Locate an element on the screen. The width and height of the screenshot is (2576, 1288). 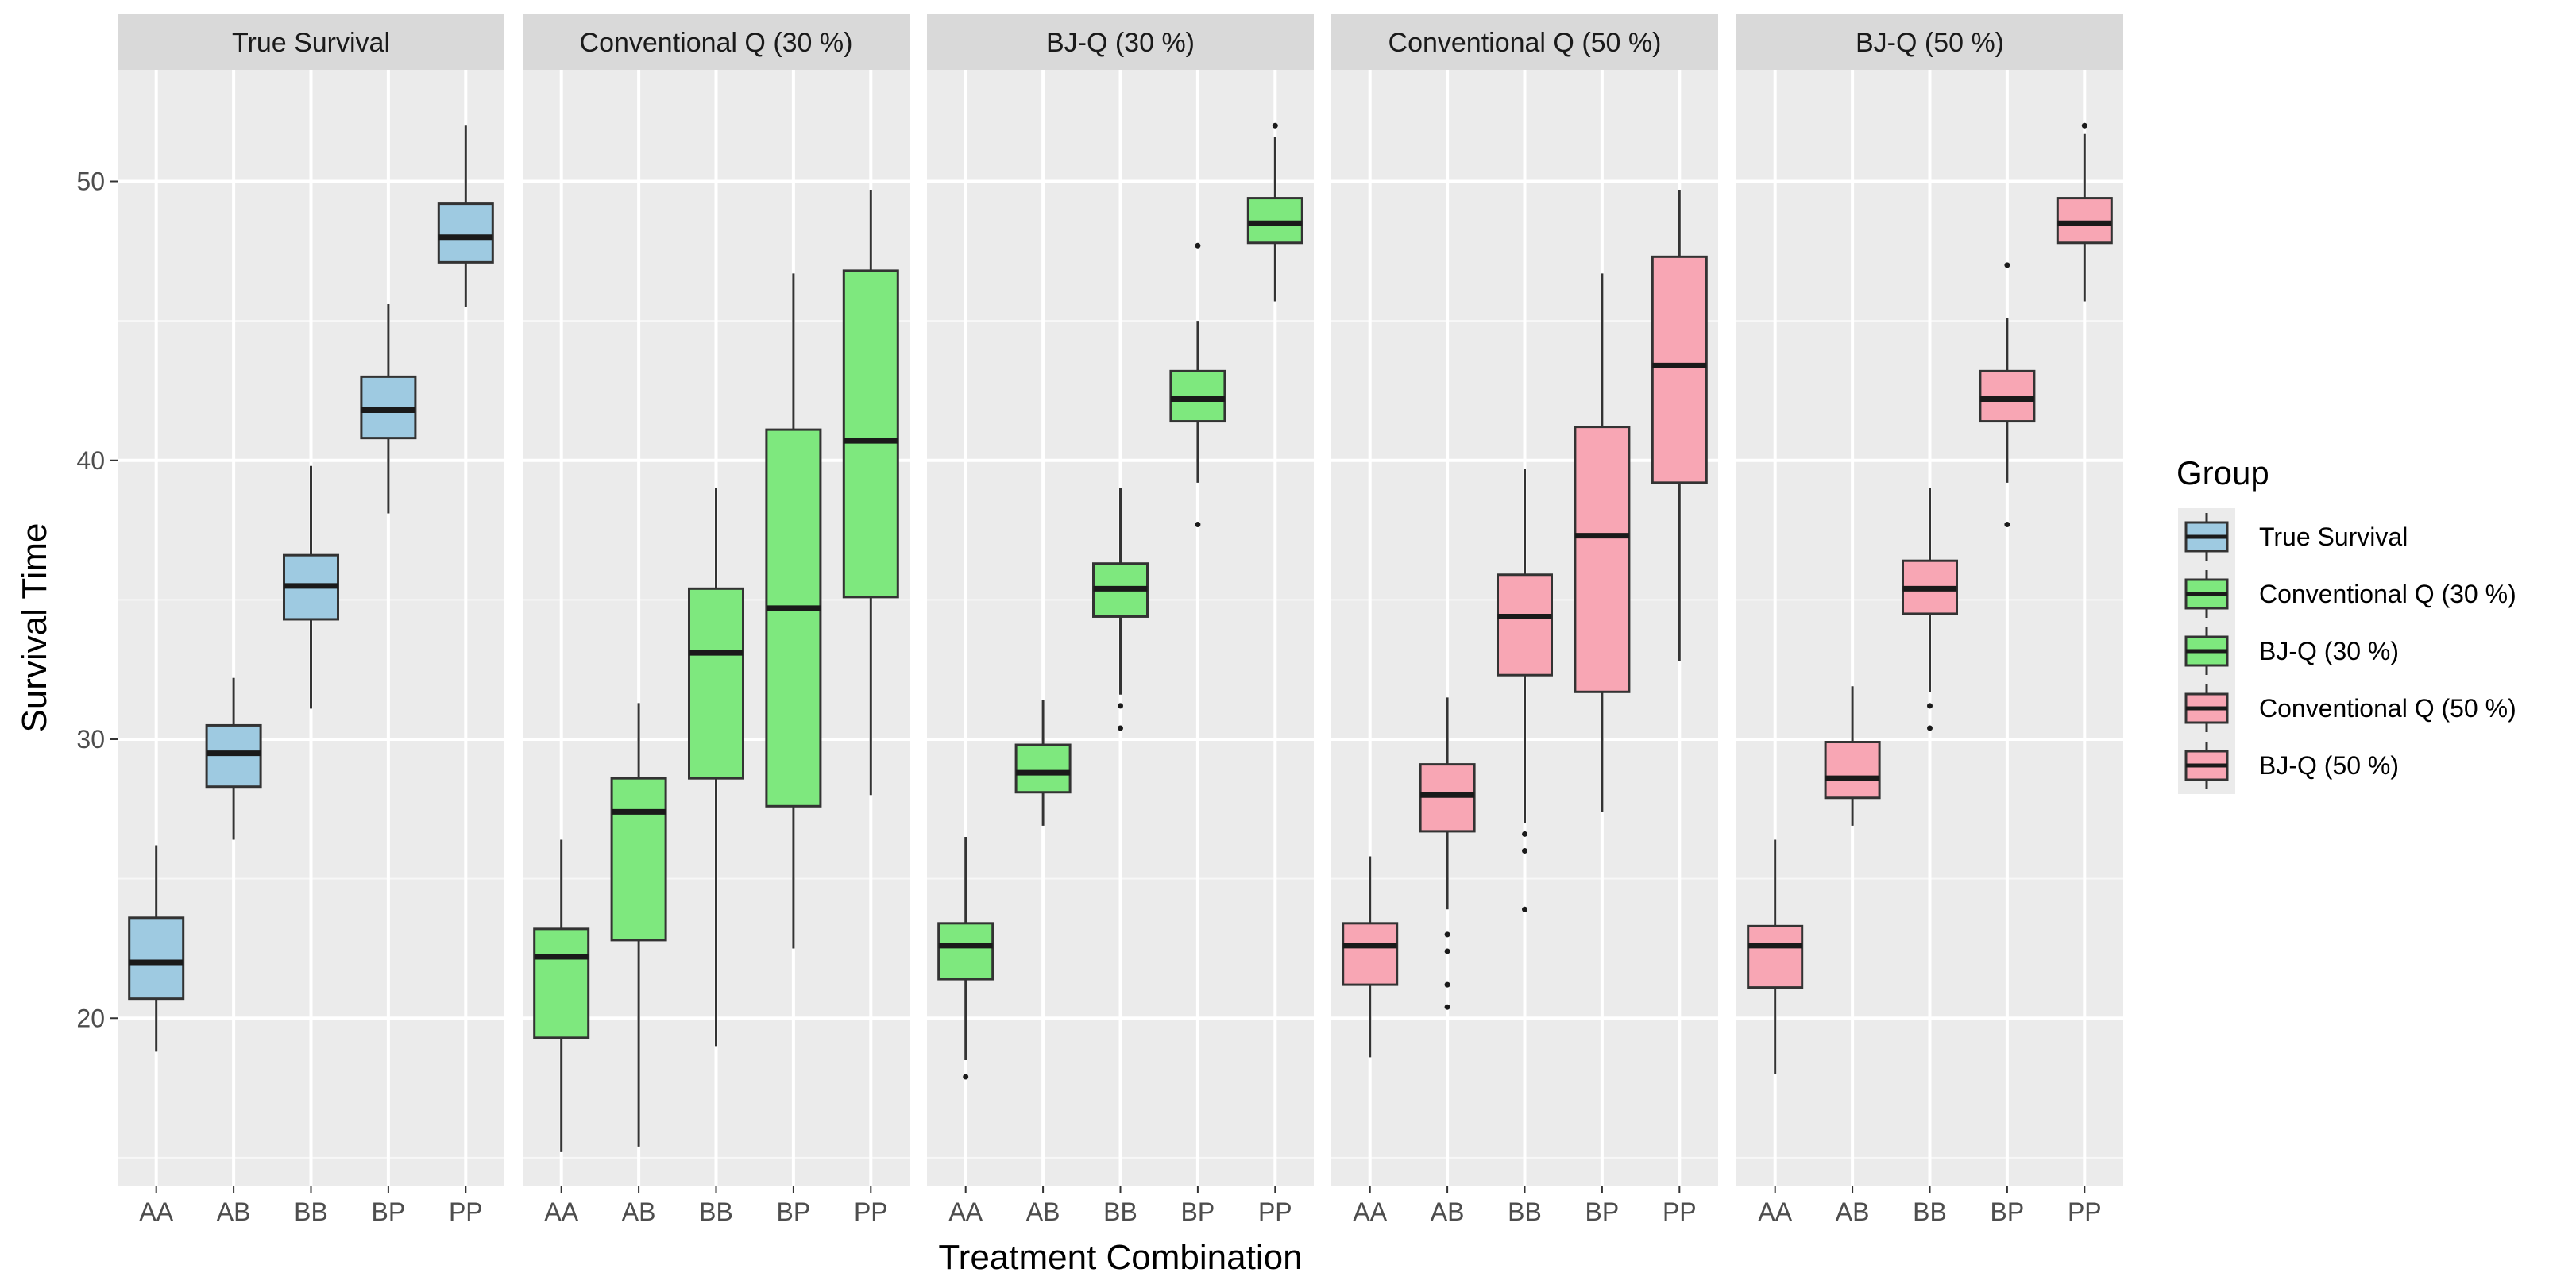
facet-strip-label: BJ-Q (50 %) is located at coordinates (1930, 43).